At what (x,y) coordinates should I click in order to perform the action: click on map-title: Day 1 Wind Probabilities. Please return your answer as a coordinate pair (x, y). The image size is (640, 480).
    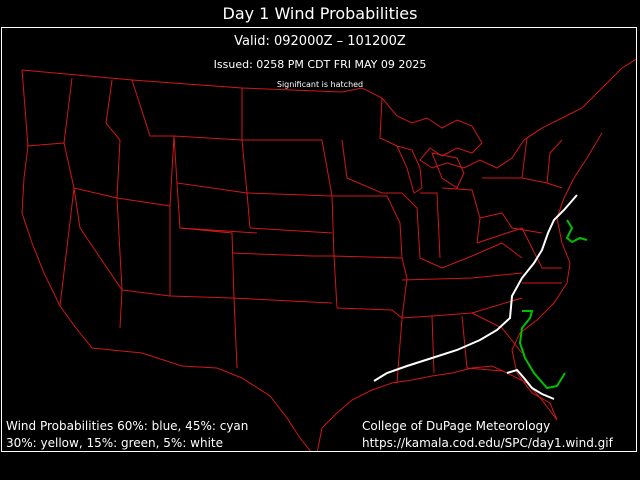
    Looking at the image, I should click on (320, 13).